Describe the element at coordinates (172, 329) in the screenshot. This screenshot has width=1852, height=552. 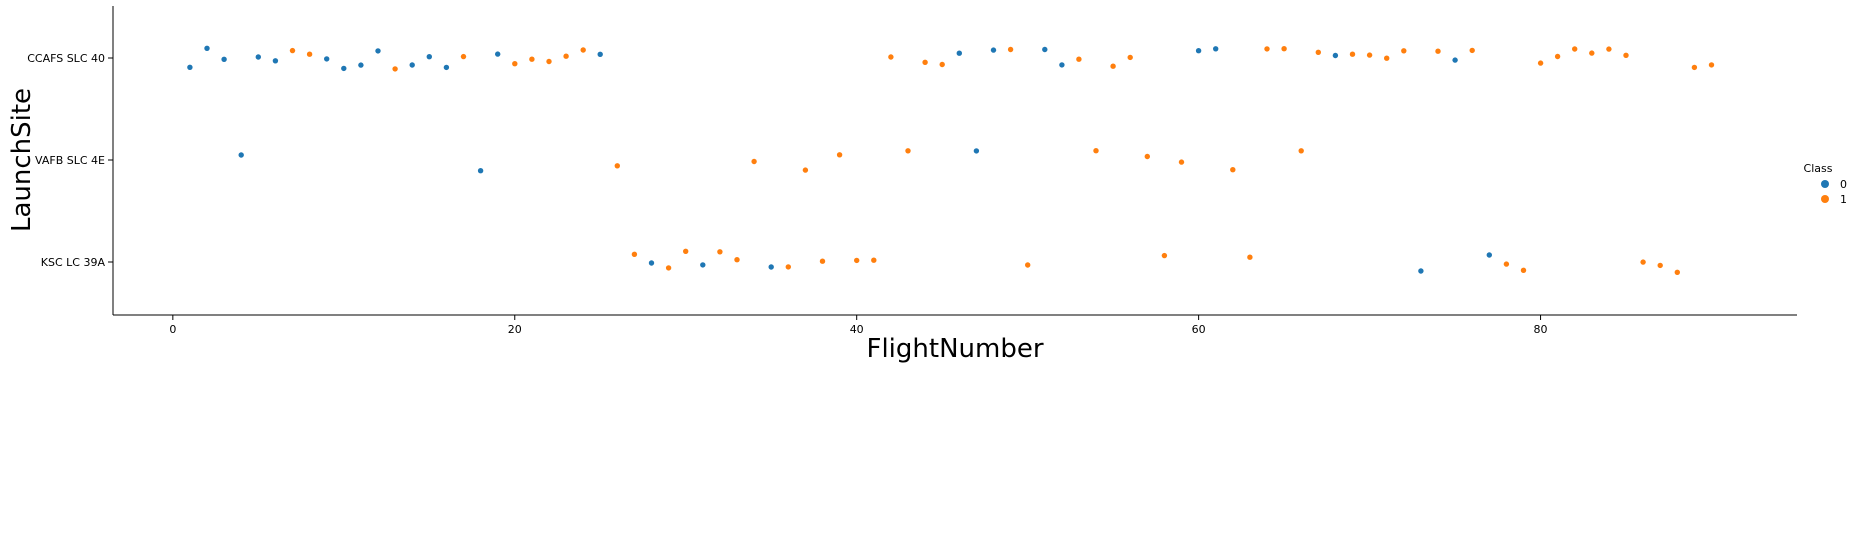
I see `x-tick-label: 0` at that location.